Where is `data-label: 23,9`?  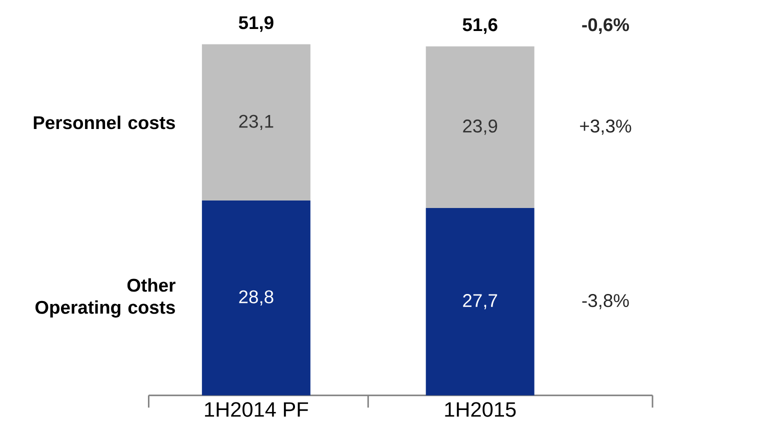 data-label: 23,9 is located at coordinates (480, 127).